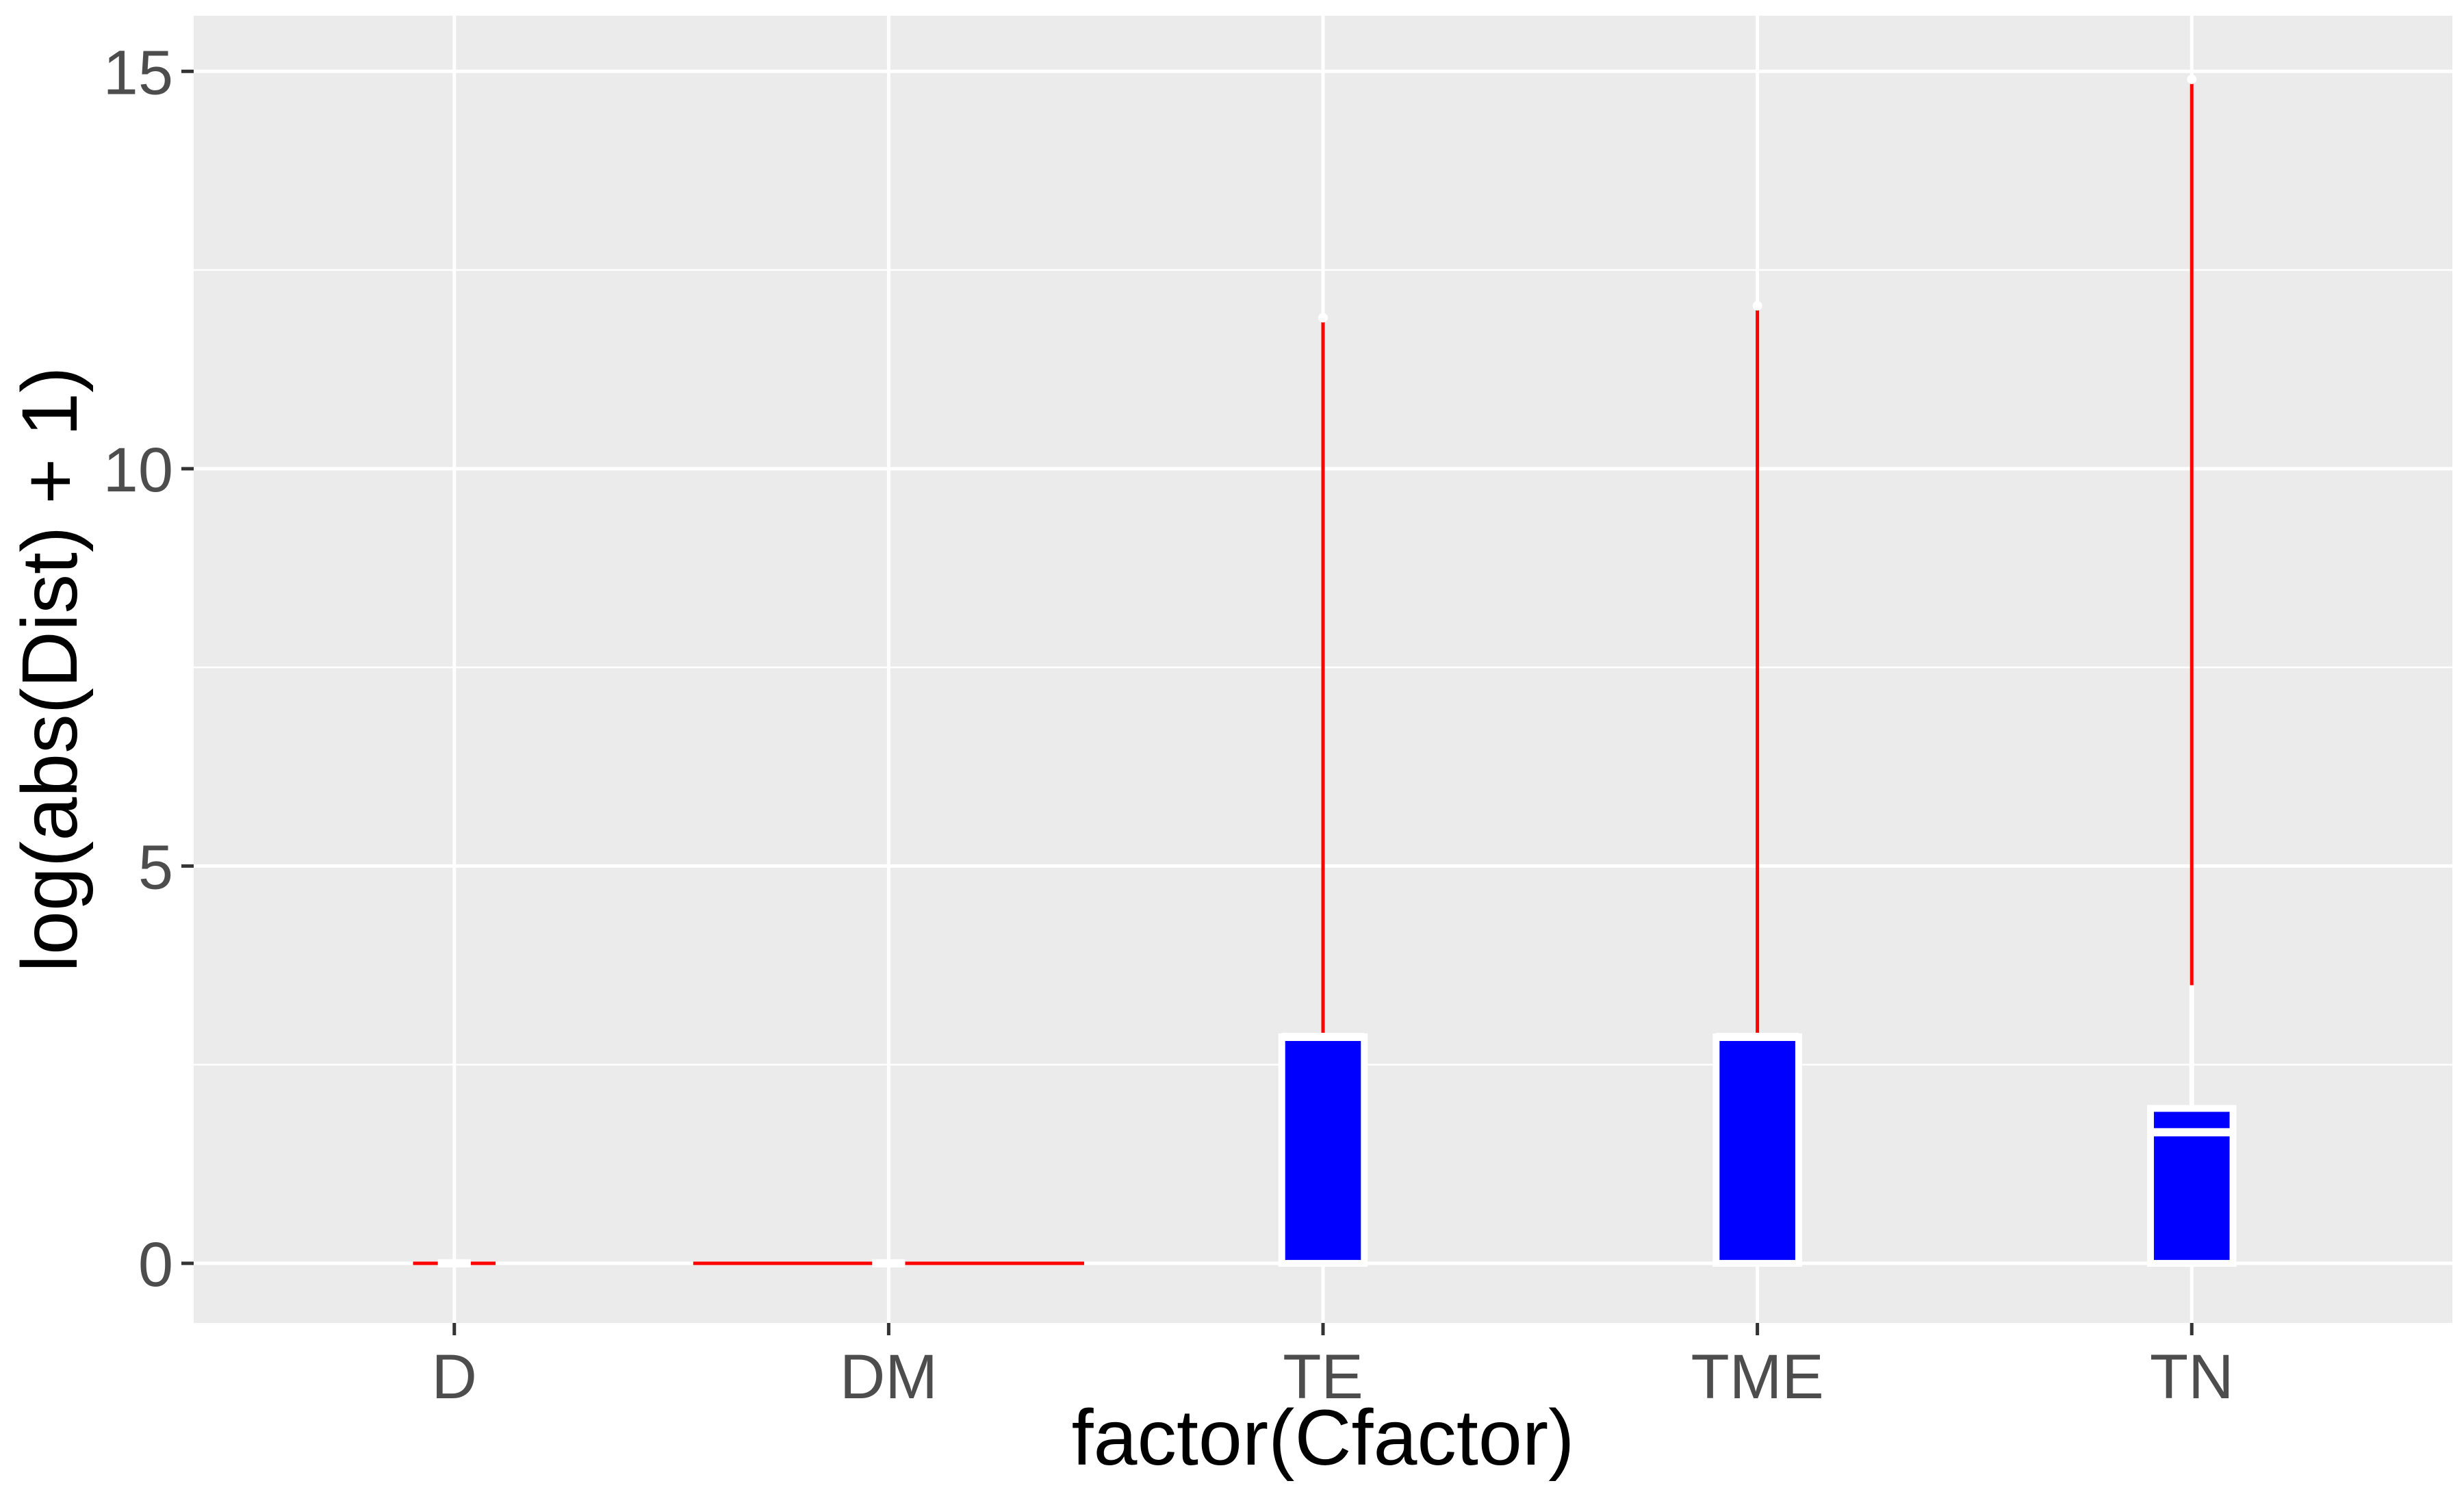 The width and height of the screenshot is (2464, 1492). Describe the element at coordinates (138, 470) in the screenshot. I see `y-tick-label: 10` at that location.